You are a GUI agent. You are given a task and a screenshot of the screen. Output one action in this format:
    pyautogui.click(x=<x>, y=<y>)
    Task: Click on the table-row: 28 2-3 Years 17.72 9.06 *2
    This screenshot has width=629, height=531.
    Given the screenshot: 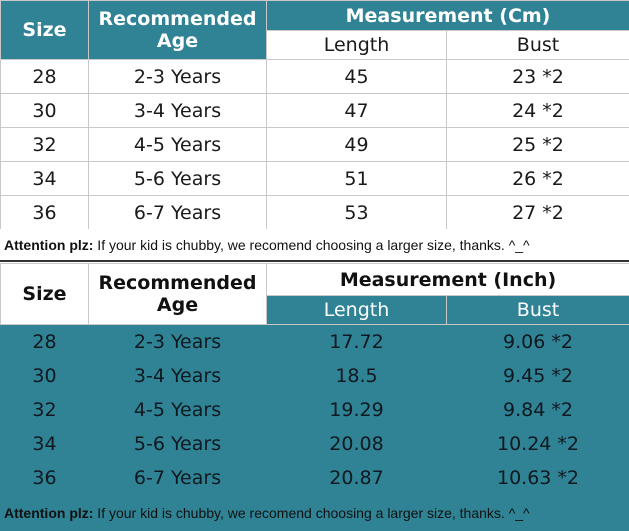 What is the action you would take?
    pyautogui.click(x=314, y=341)
    